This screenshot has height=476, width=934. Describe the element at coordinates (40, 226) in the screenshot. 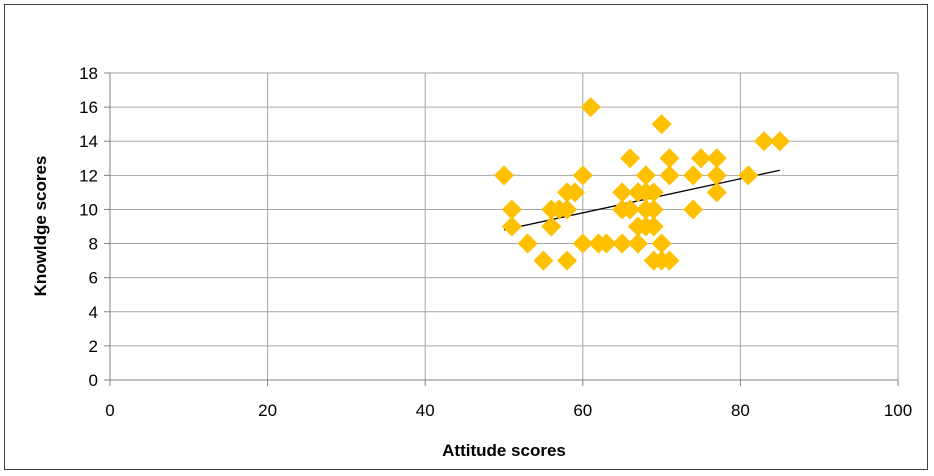

I see `y-axis-title: Knowldge scores` at that location.